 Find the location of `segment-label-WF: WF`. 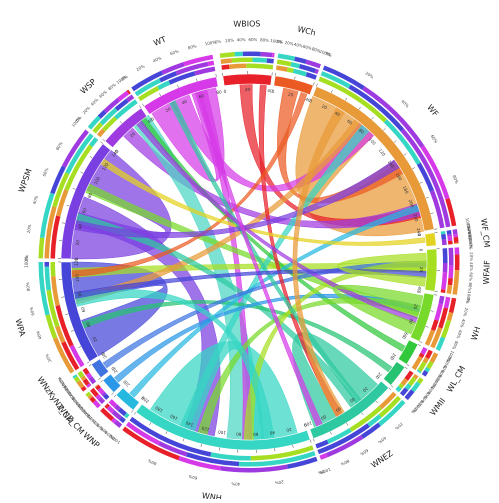

segment-label-WF: WF is located at coordinates (432, 111).